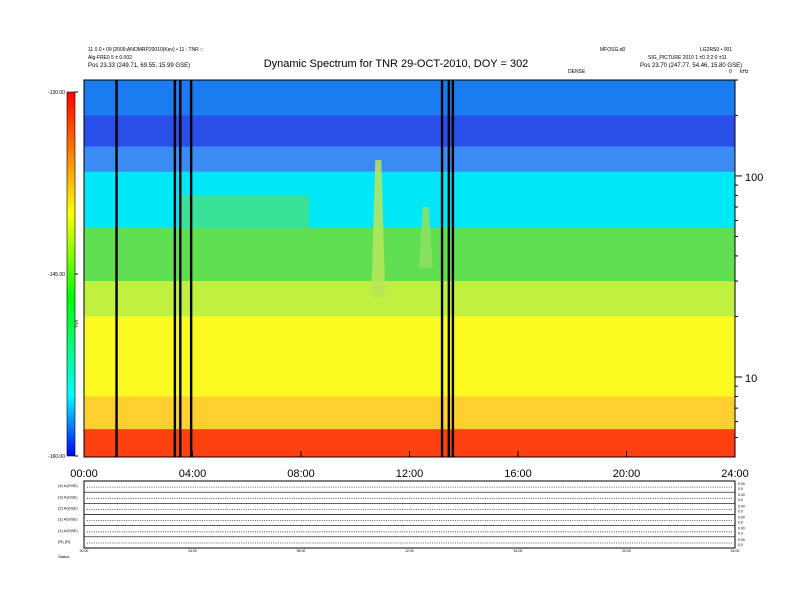 This screenshot has width=792, height=612. Describe the element at coordinates (741, 518) in the screenshot. I see `subpanel-right-tick-3-0: 0.00` at that location.